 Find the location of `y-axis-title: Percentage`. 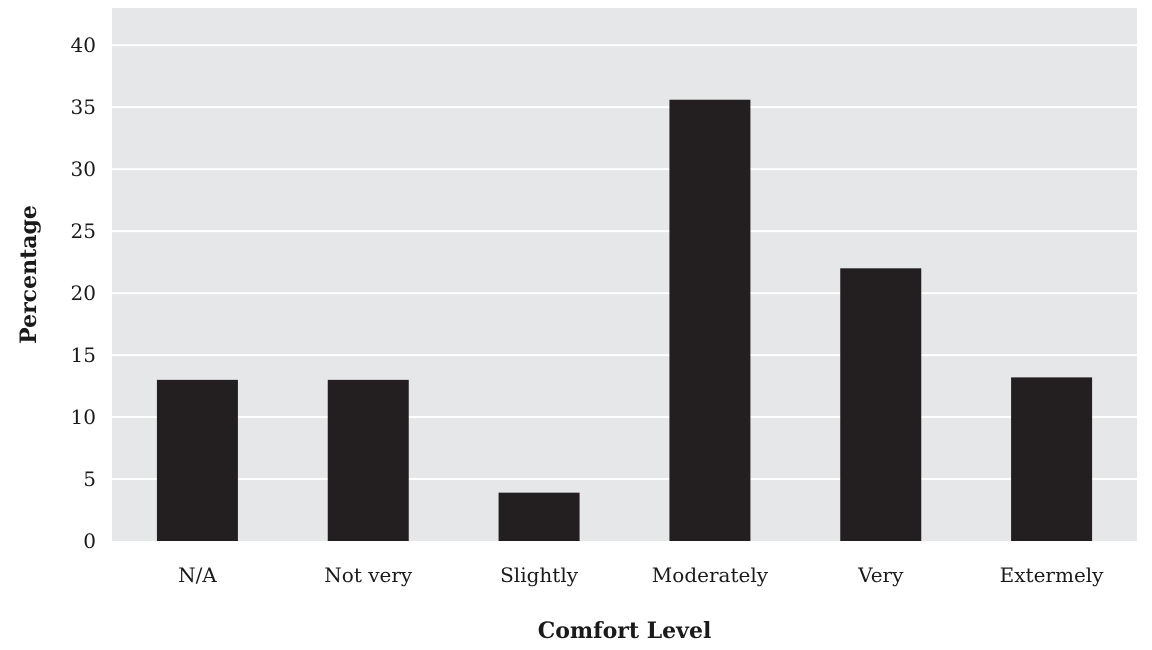

y-axis-title: Percentage is located at coordinates (29, 274).